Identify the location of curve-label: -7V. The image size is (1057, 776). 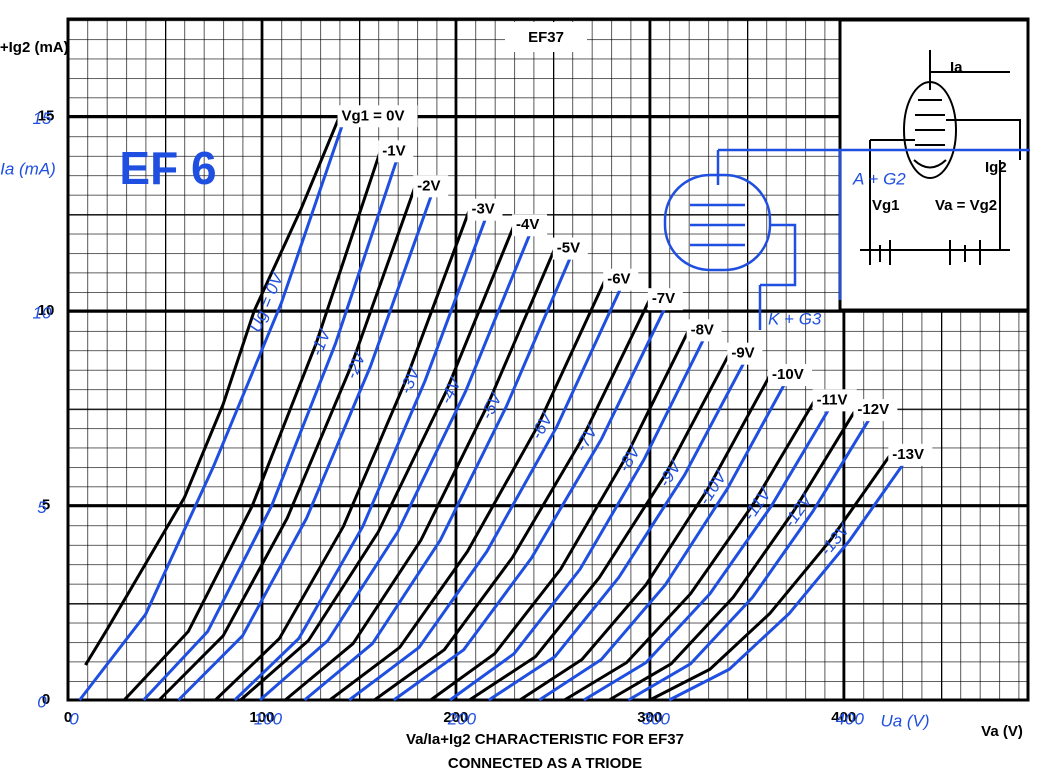
(663, 298).